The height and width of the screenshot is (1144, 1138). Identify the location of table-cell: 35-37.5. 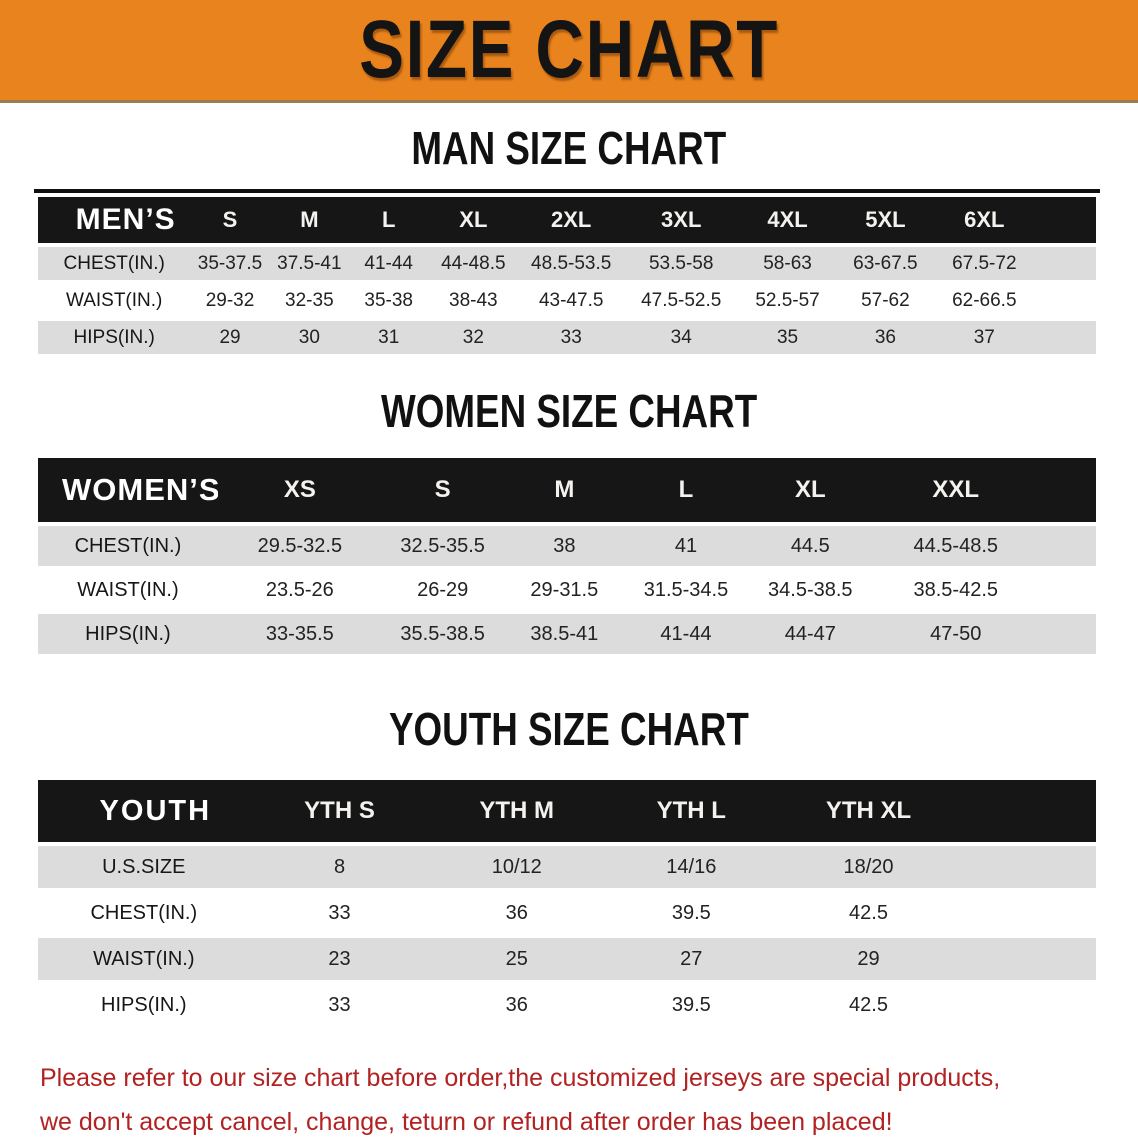
(230, 263).